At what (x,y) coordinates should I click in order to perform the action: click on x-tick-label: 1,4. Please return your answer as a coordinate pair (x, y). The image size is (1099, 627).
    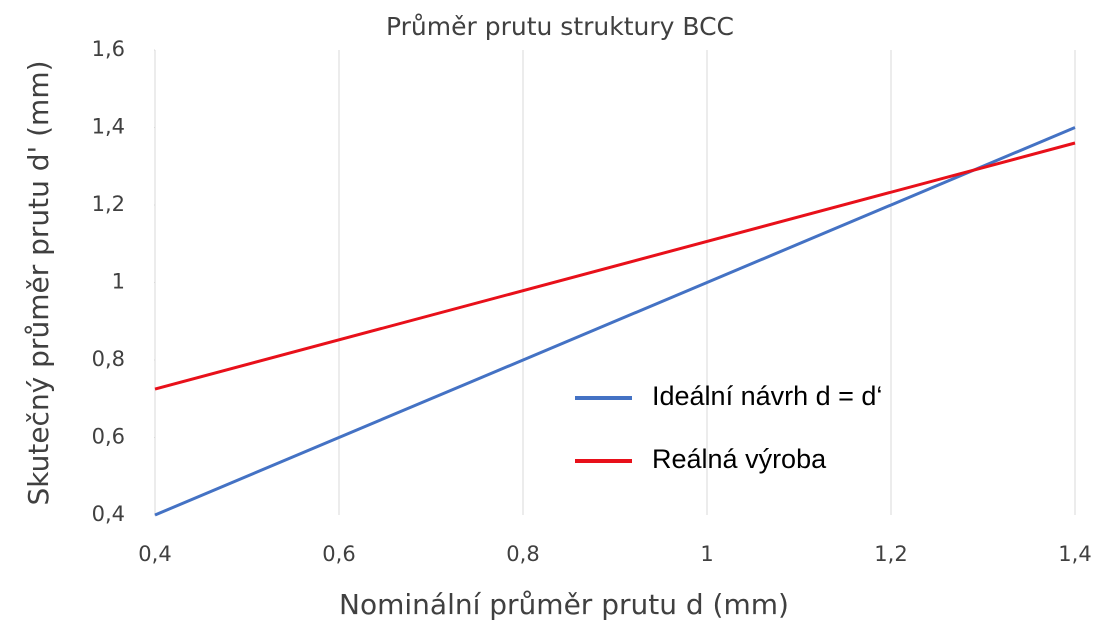
    Looking at the image, I should click on (1074, 554).